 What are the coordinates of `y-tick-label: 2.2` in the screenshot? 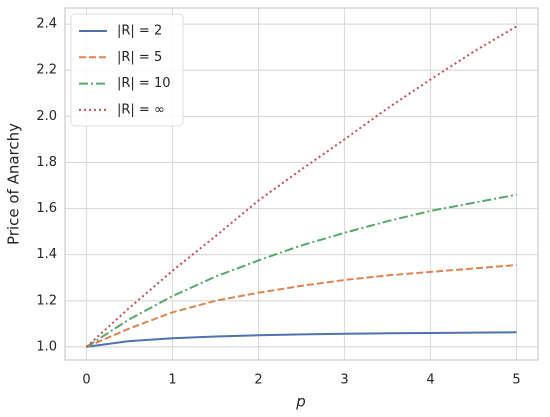 It's located at (46, 70).